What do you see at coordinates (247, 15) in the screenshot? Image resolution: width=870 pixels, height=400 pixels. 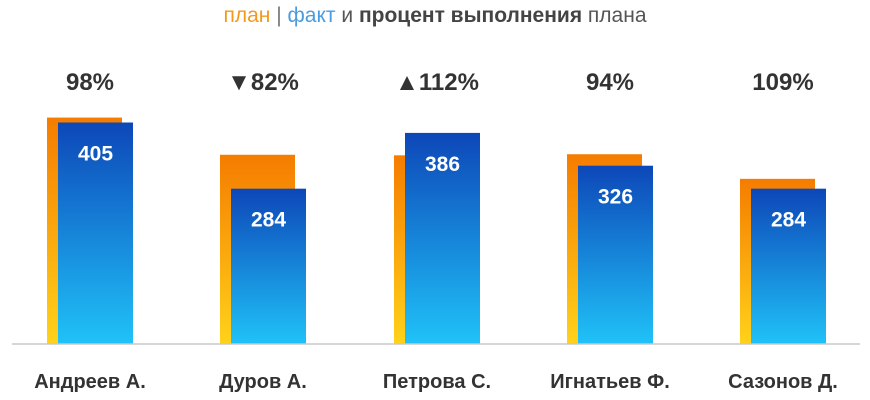 I see `title-plan: план` at bounding box center [247, 15].